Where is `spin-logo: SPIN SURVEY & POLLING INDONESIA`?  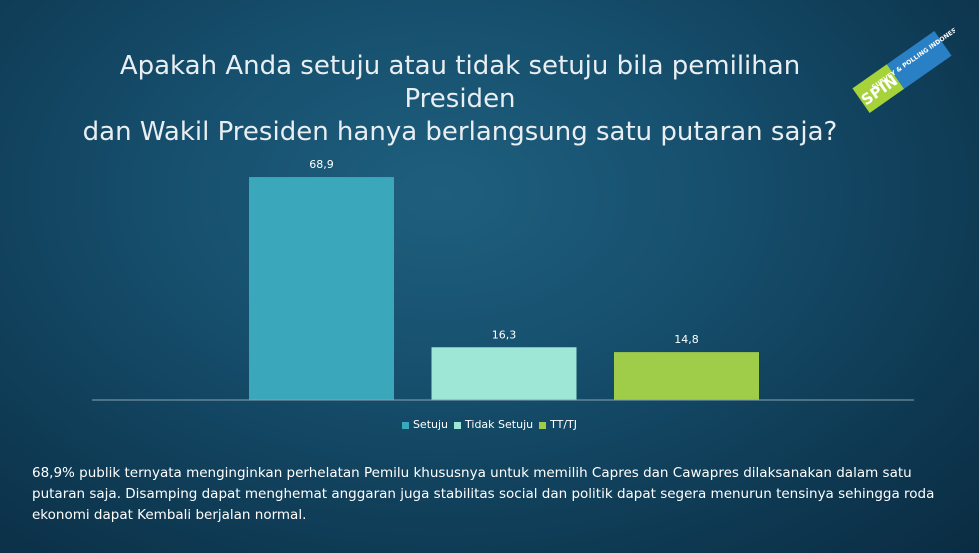 spin-logo: SPIN SURVEY & POLLING INDONESIA is located at coordinates (903, 69).